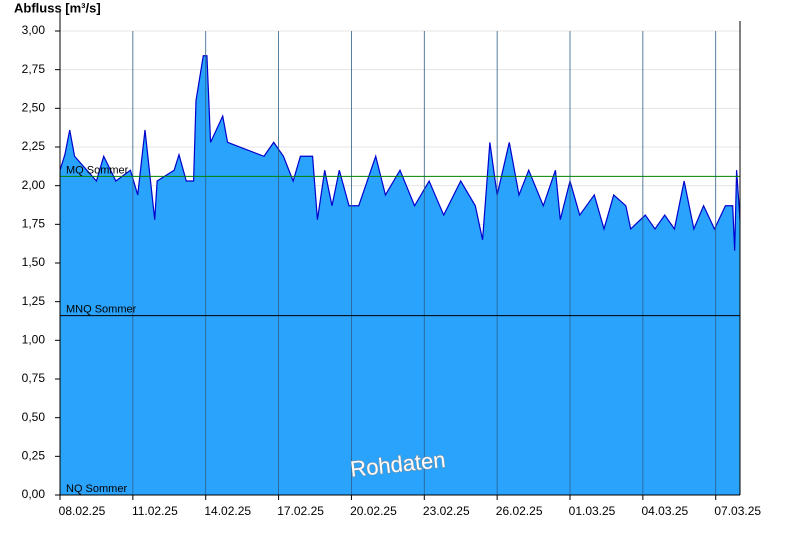 Image resolution: width=800 pixels, height=550 pixels. Describe the element at coordinates (737, 511) in the screenshot. I see `x-tick-label: 07.03.25` at that location.